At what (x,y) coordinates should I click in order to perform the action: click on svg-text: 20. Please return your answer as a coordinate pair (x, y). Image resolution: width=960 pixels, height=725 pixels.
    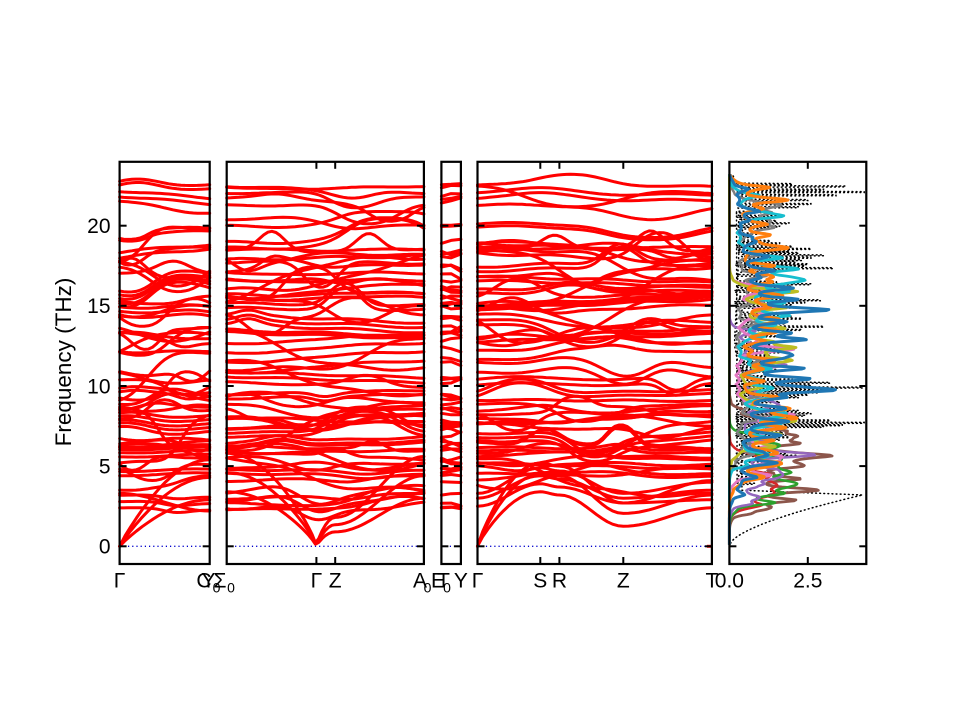
    Looking at the image, I should click on (98, 226).